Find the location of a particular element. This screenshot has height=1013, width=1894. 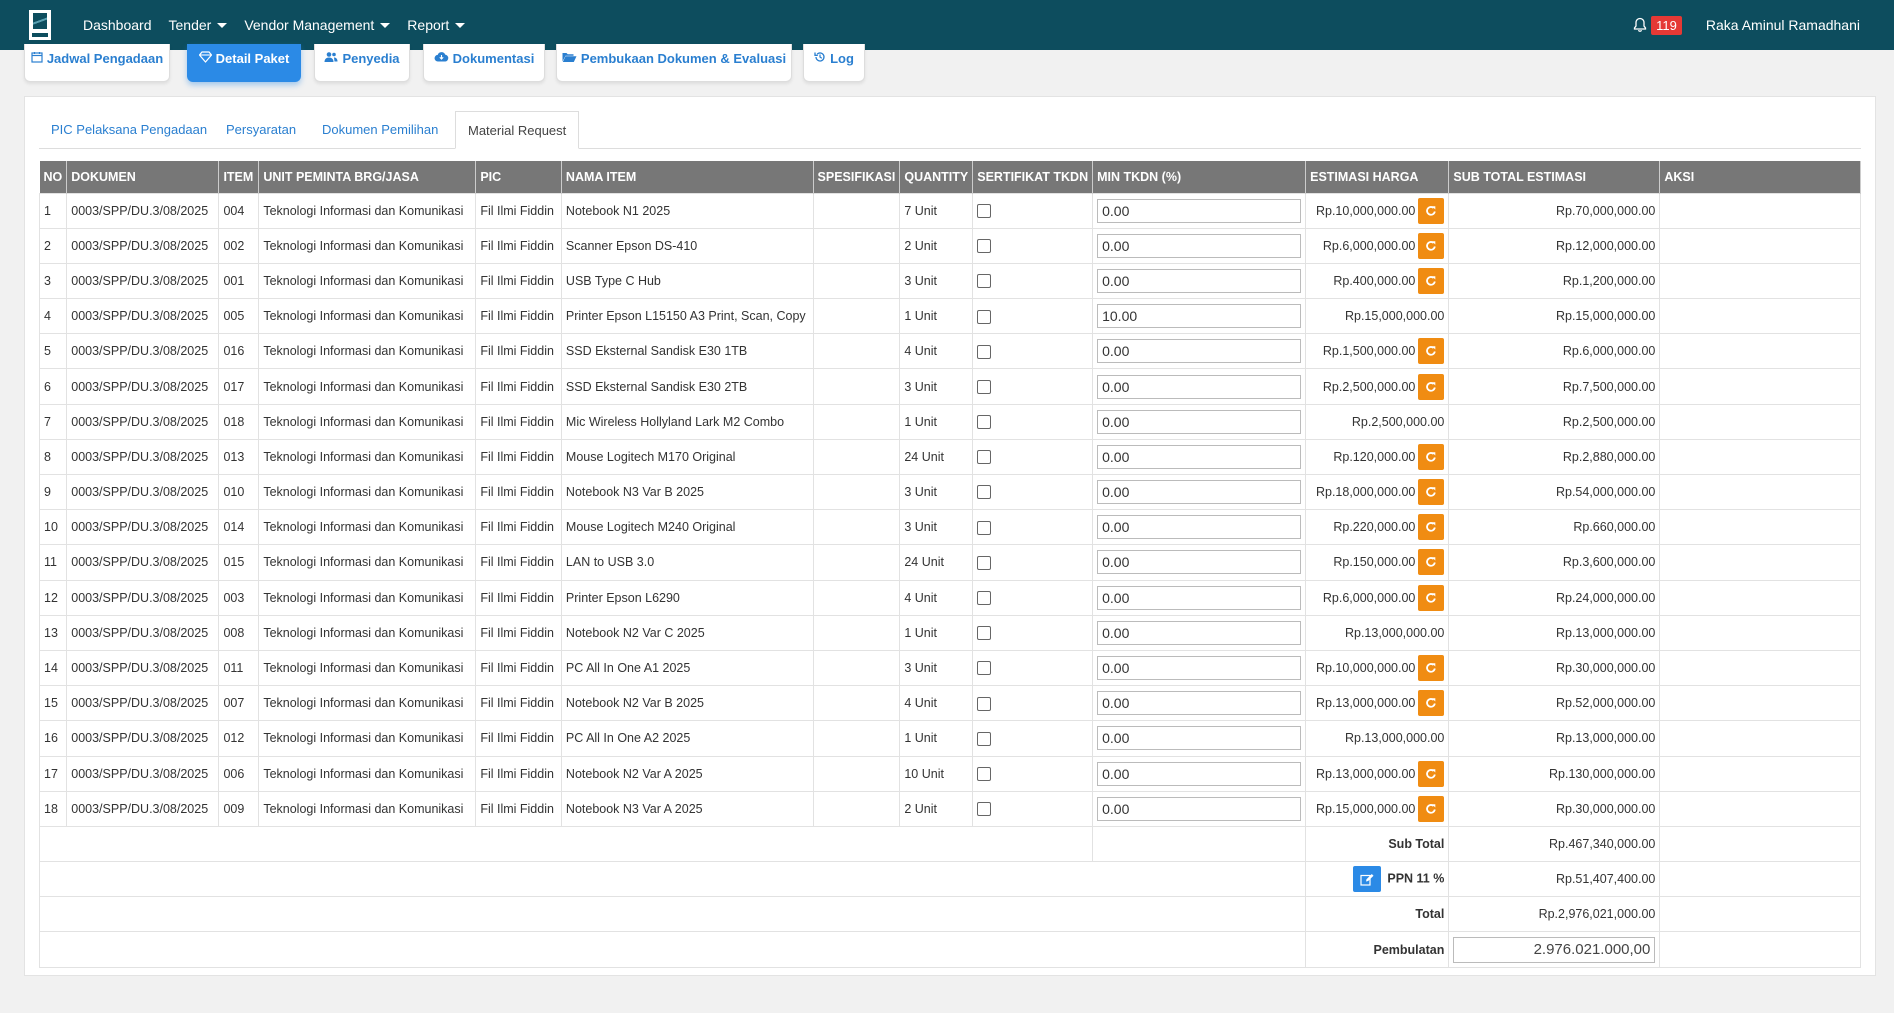

user-menu: Raka Aminul Ramadhani is located at coordinates (1782, 25).